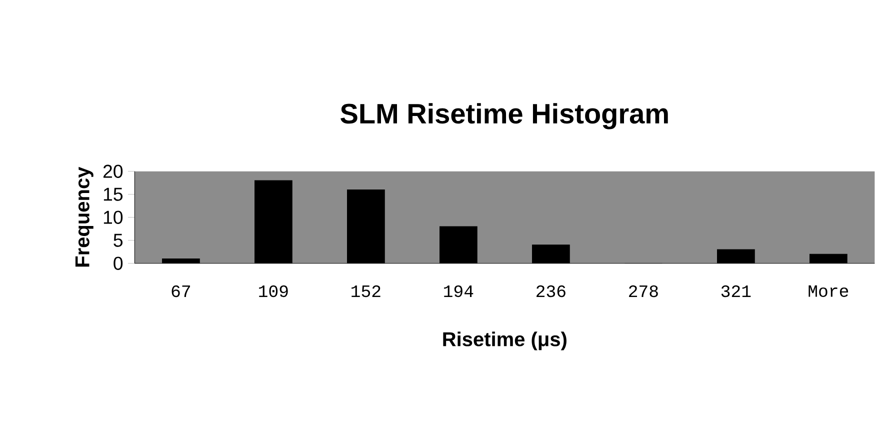  I want to click on x-tick-label: 109, so click(273, 291).